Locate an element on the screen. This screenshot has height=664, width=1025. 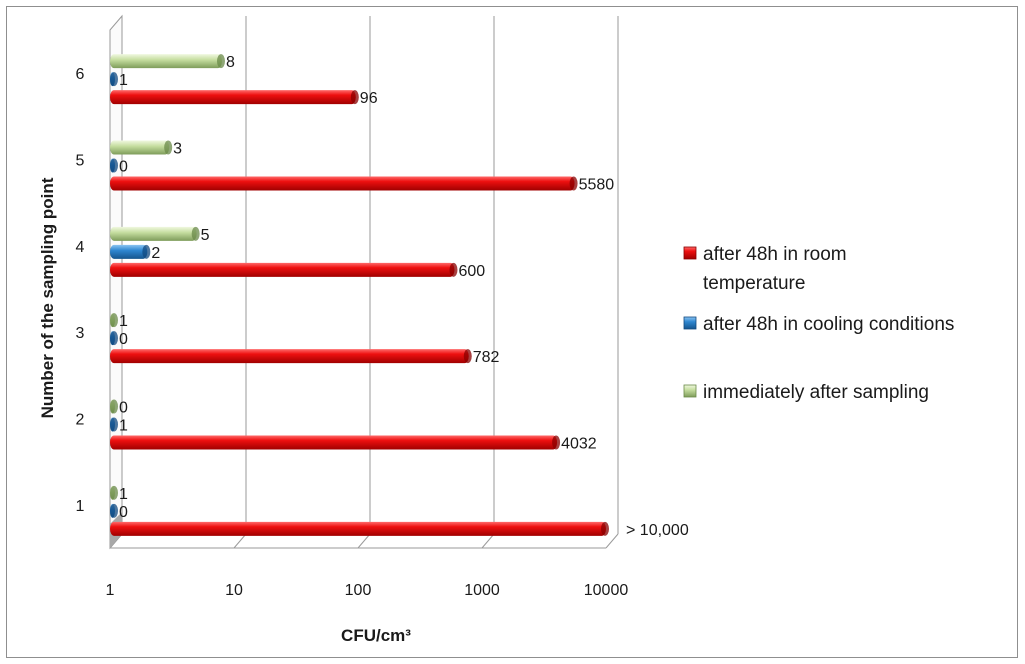
x-tick-label: 100 is located at coordinates (358, 590).